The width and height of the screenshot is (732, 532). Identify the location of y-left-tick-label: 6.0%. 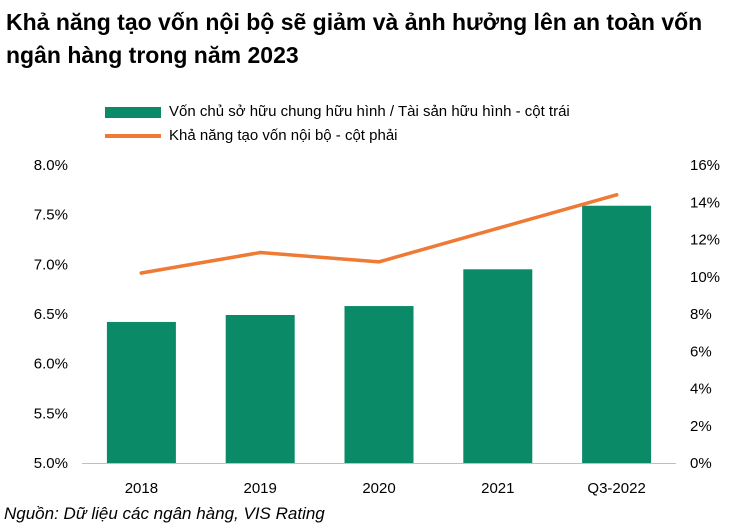
(51, 364).